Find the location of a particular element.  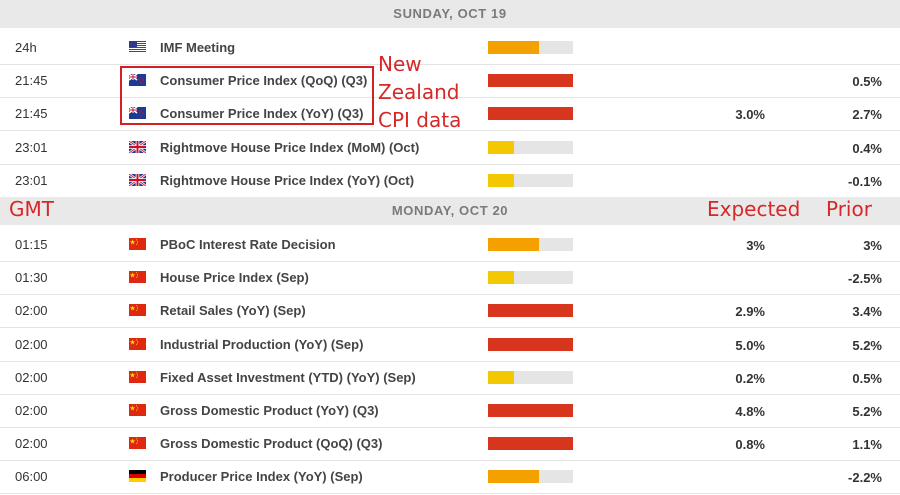

event-time: 01:30 is located at coordinates (31, 278).